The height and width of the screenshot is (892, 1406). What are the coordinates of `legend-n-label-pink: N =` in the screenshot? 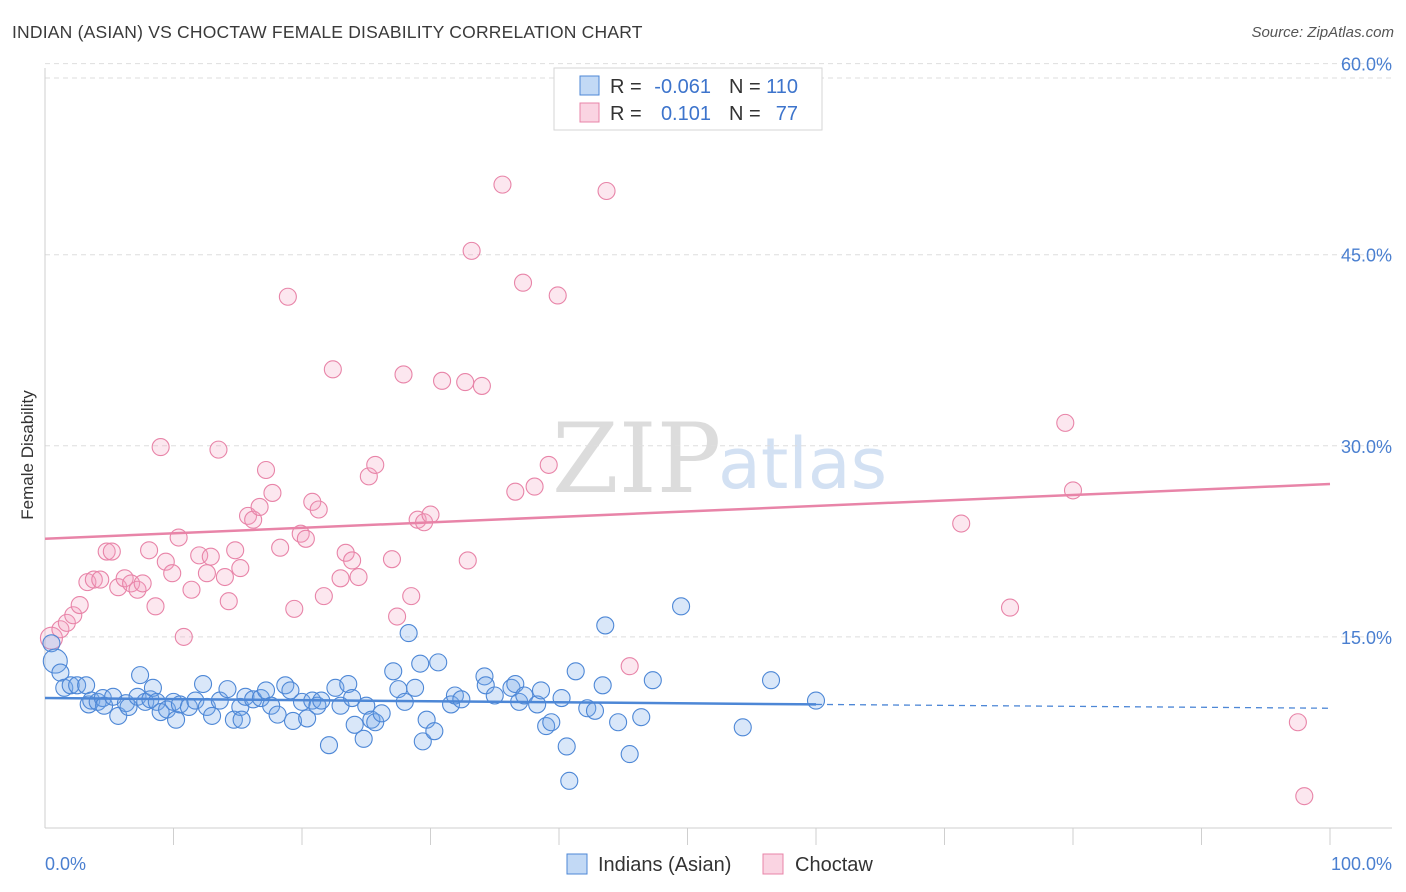 It's located at (745, 114).